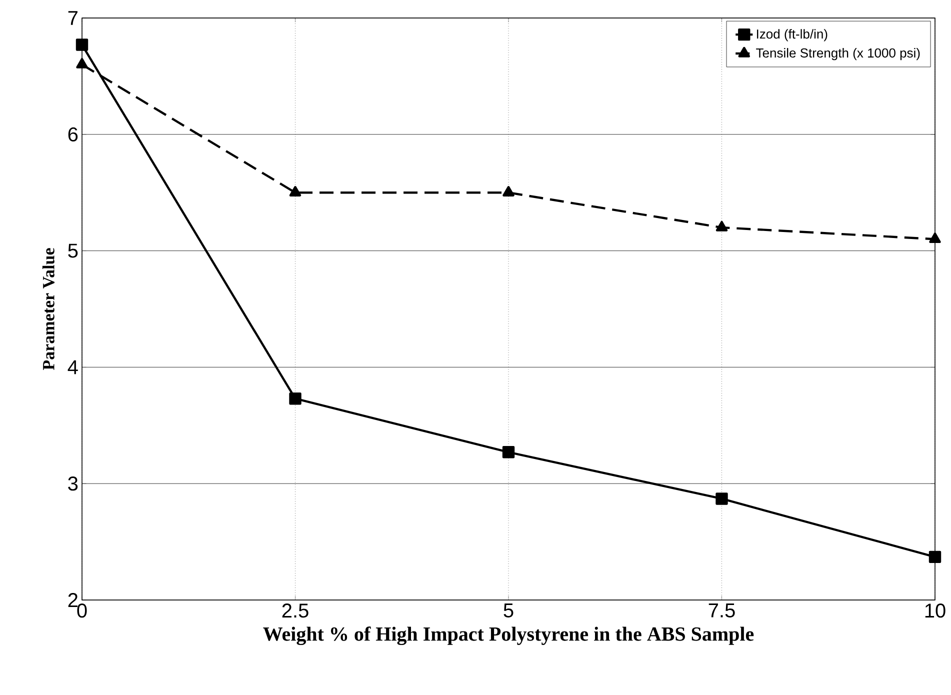 The image size is (951, 695). What do you see at coordinates (509, 611) in the screenshot?
I see `x-tick-label: 5` at bounding box center [509, 611].